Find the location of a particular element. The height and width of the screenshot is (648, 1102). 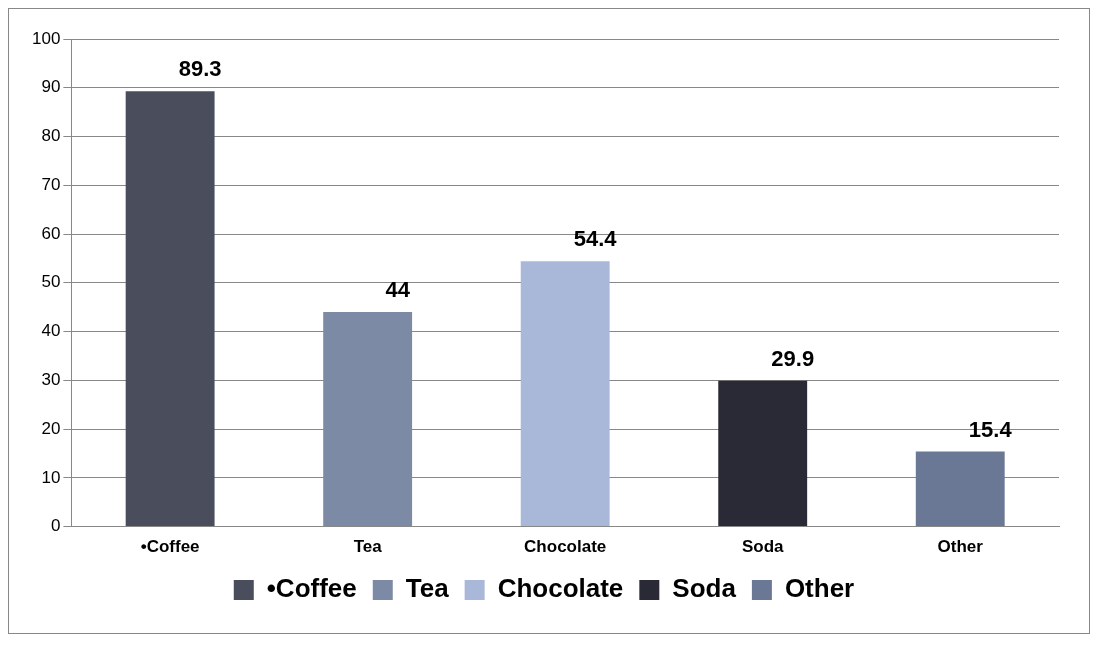

legend-label: Other is located at coordinates (819, 588).